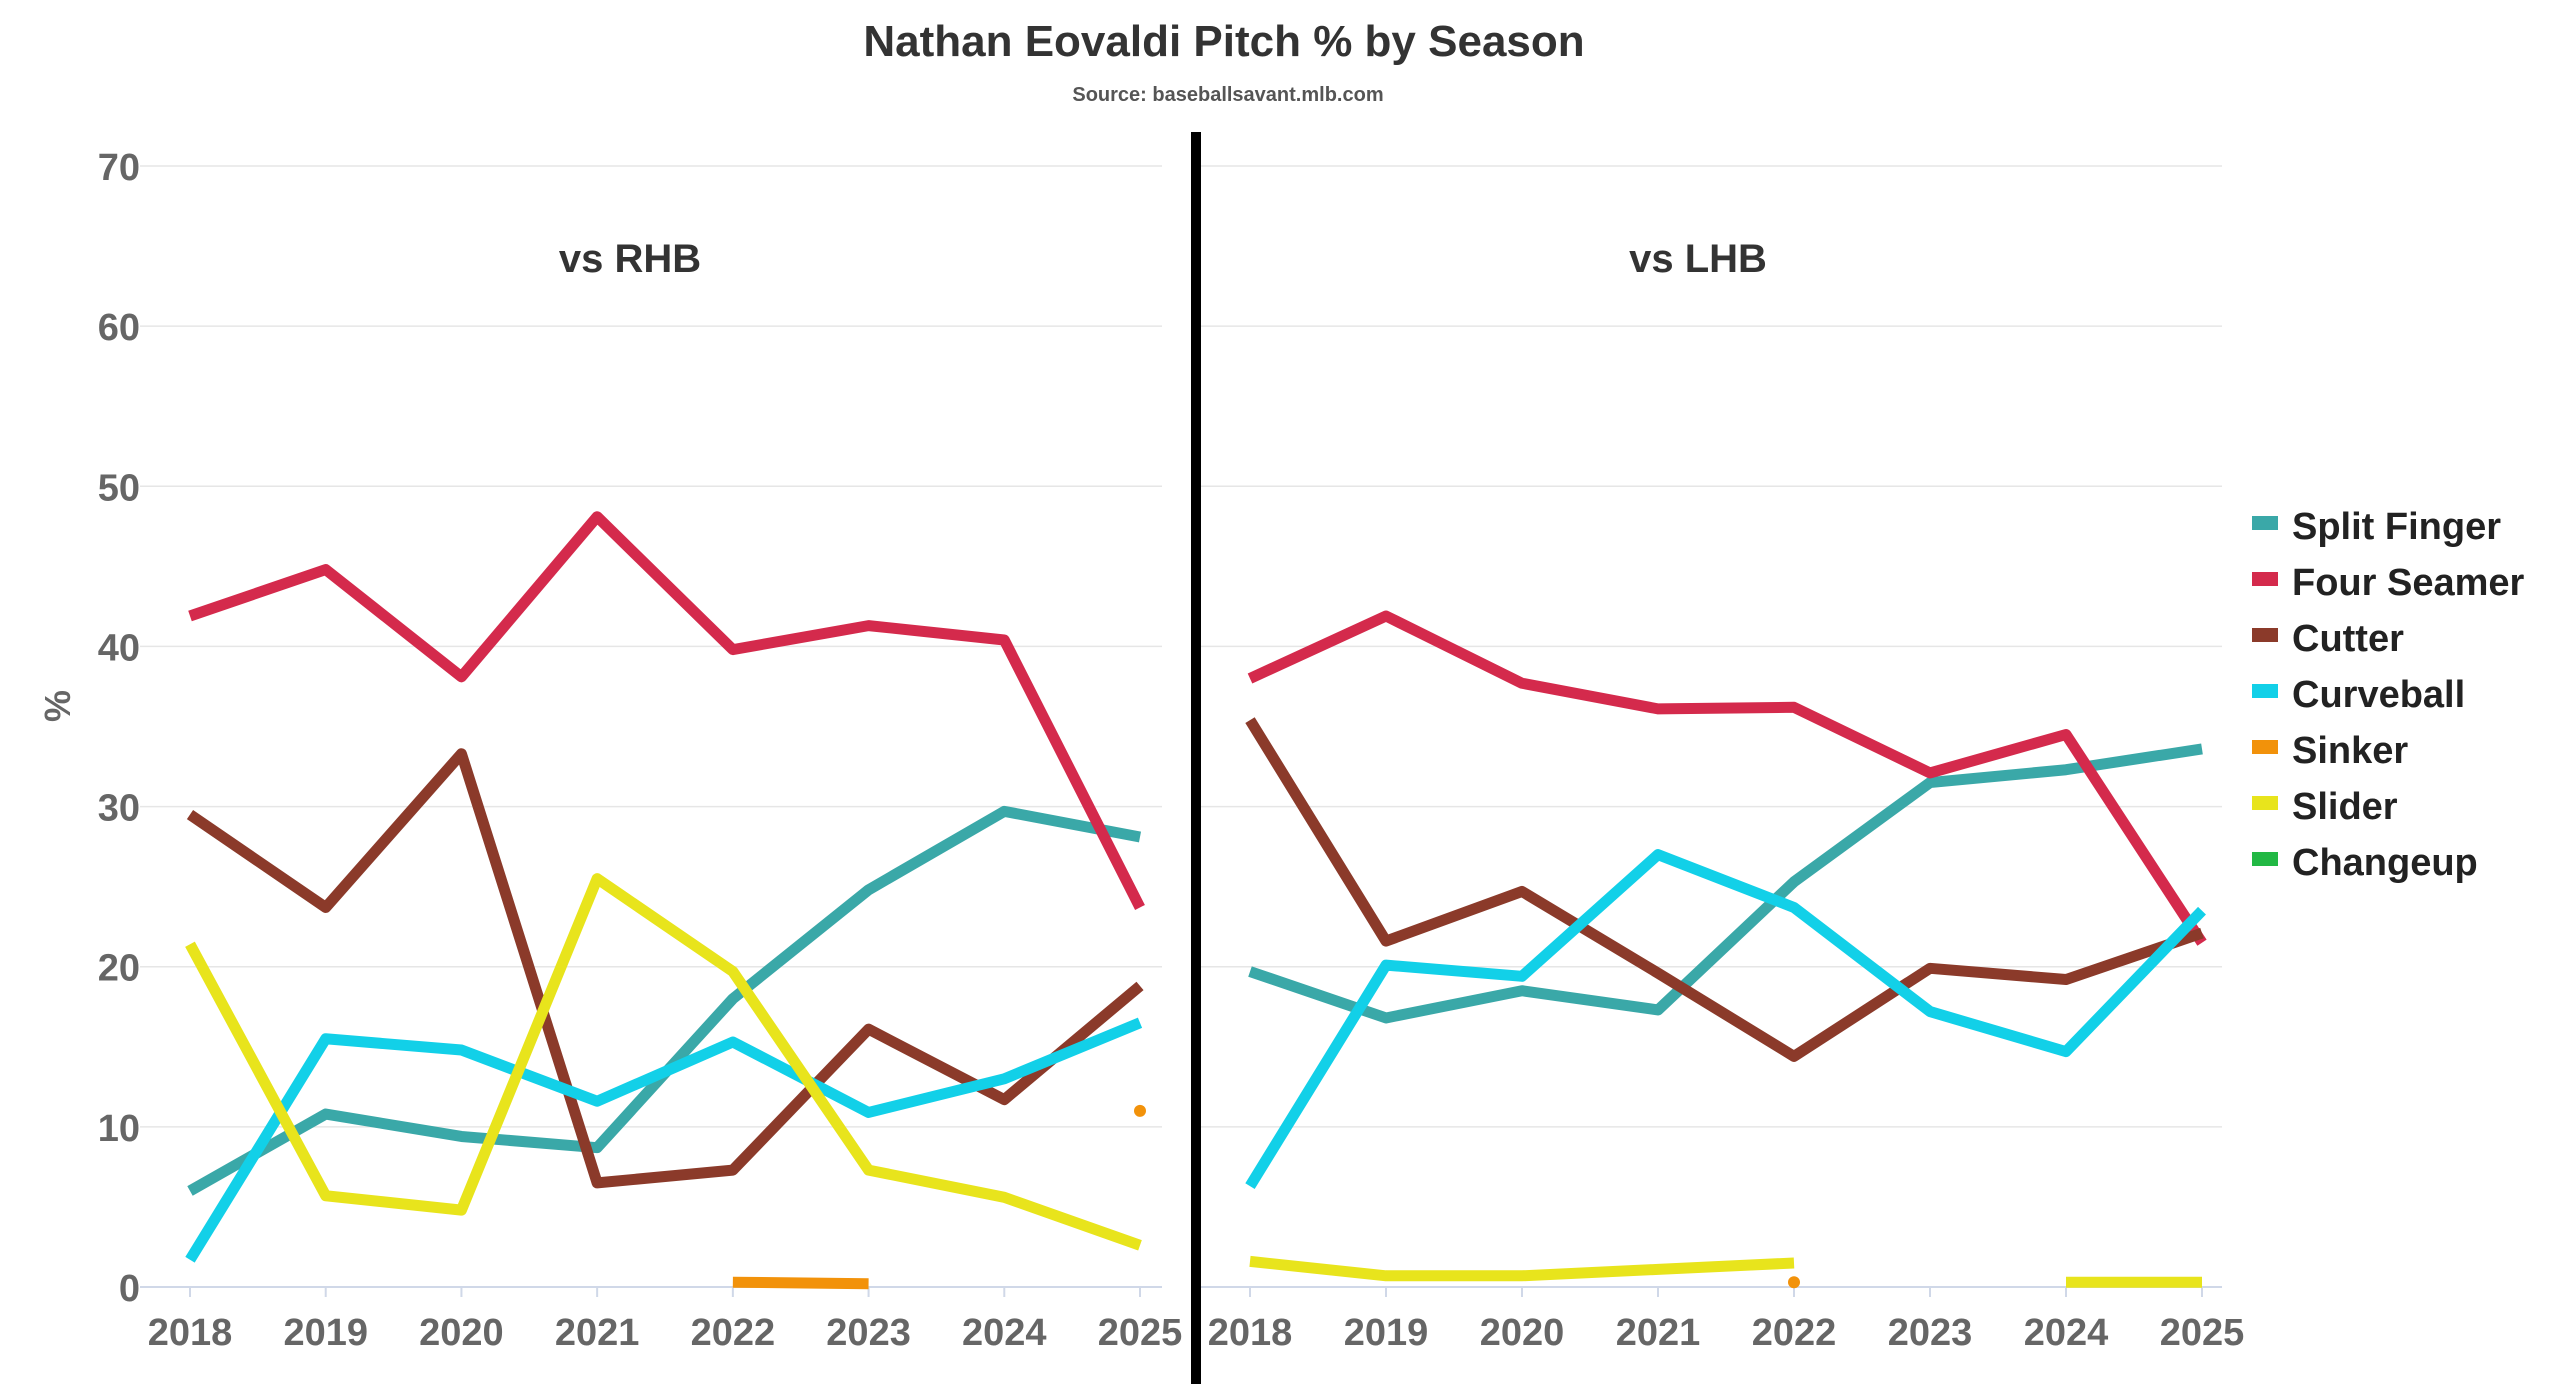 The height and width of the screenshot is (1384, 2560). What do you see at coordinates (1223, 41) in the screenshot?
I see `chart-title: Nathan Eovaldi Pitch % by Season` at bounding box center [1223, 41].